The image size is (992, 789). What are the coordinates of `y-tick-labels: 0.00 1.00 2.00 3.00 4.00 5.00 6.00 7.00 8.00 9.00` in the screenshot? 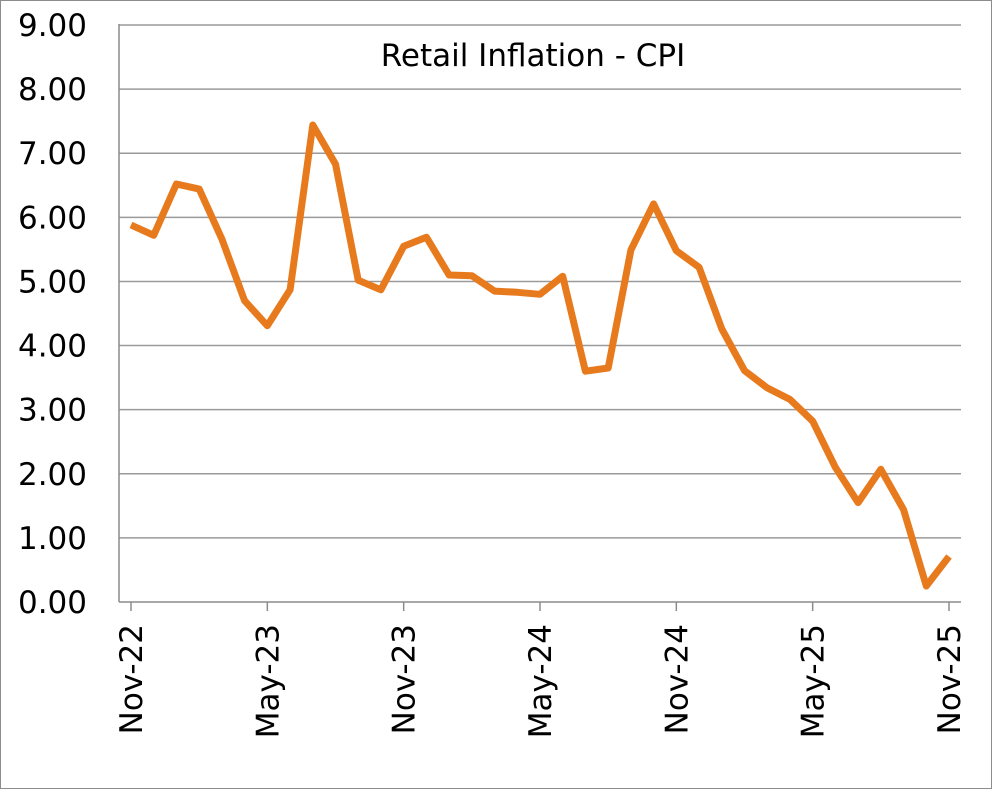 It's located at (52, 314).